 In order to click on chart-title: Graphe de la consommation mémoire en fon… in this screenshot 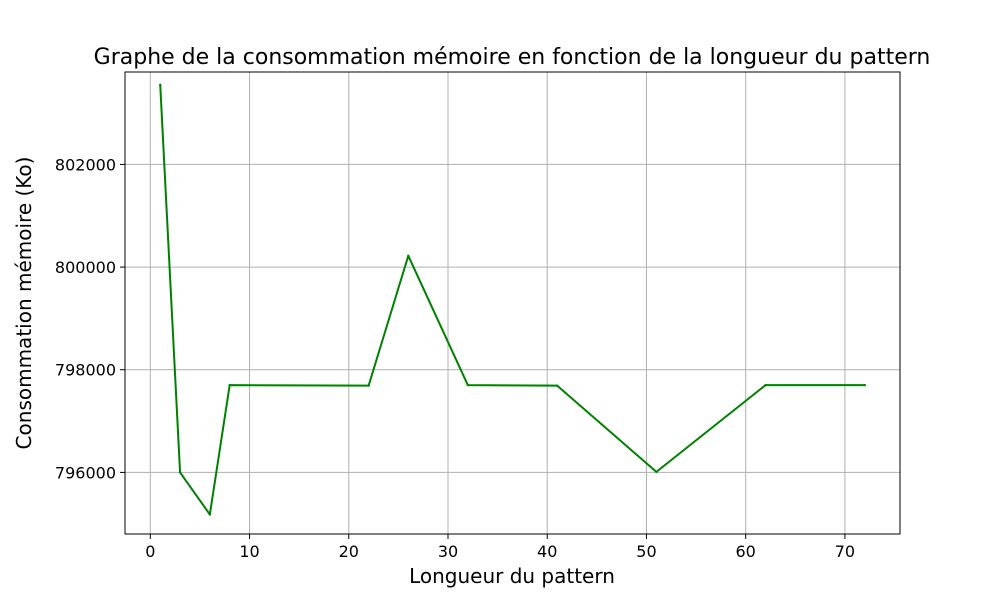, I will do `click(512, 57)`.